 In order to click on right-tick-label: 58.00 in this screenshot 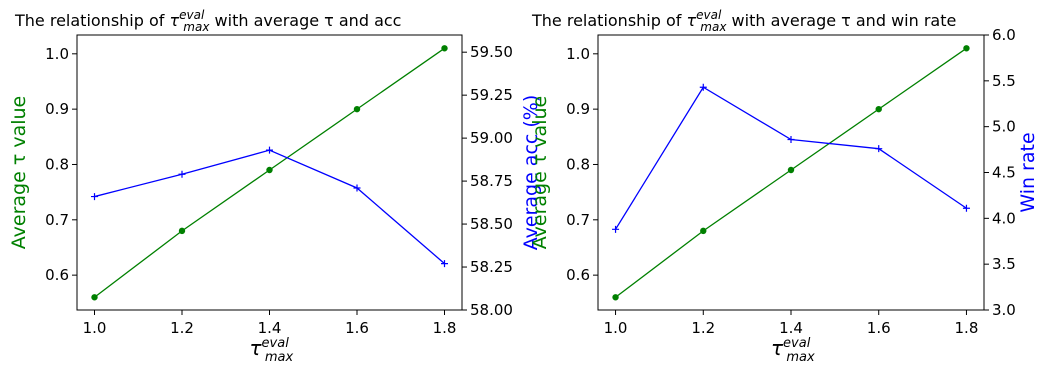, I will do `click(491, 310)`.